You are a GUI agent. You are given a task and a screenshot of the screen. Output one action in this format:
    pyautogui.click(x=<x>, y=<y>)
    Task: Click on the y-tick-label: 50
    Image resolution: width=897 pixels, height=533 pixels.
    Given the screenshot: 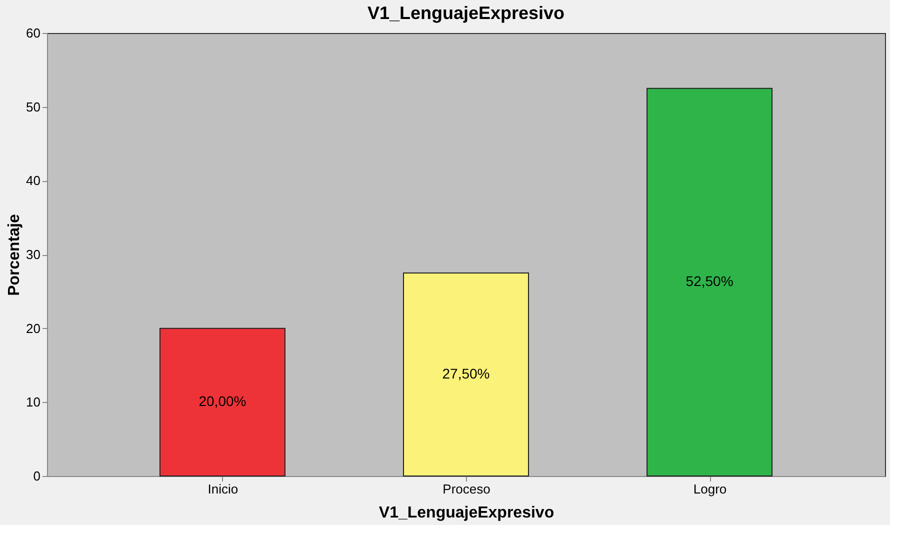 What is the action you would take?
    pyautogui.click(x=33, y=106)
    